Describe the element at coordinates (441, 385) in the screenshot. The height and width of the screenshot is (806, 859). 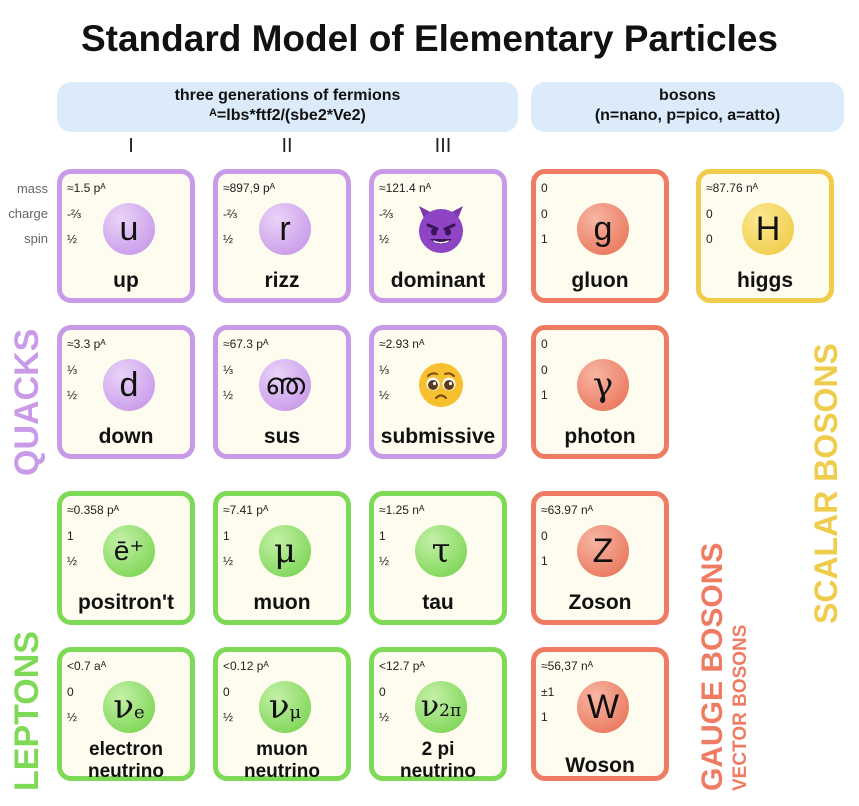
I see `pleading-face-emoji-icon` at that location.